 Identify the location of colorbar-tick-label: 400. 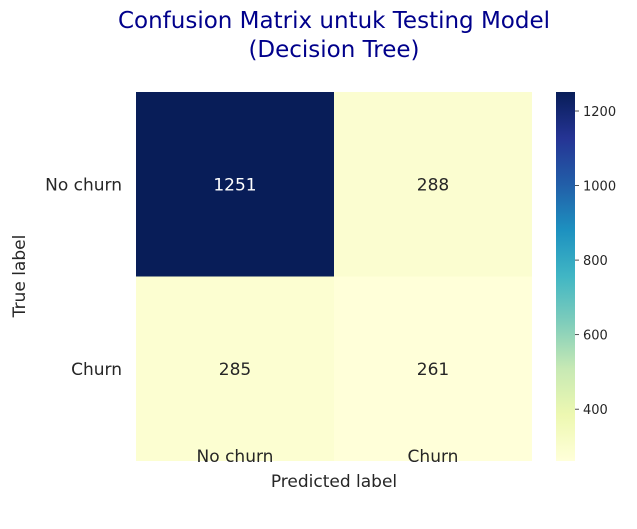
(595, 410).